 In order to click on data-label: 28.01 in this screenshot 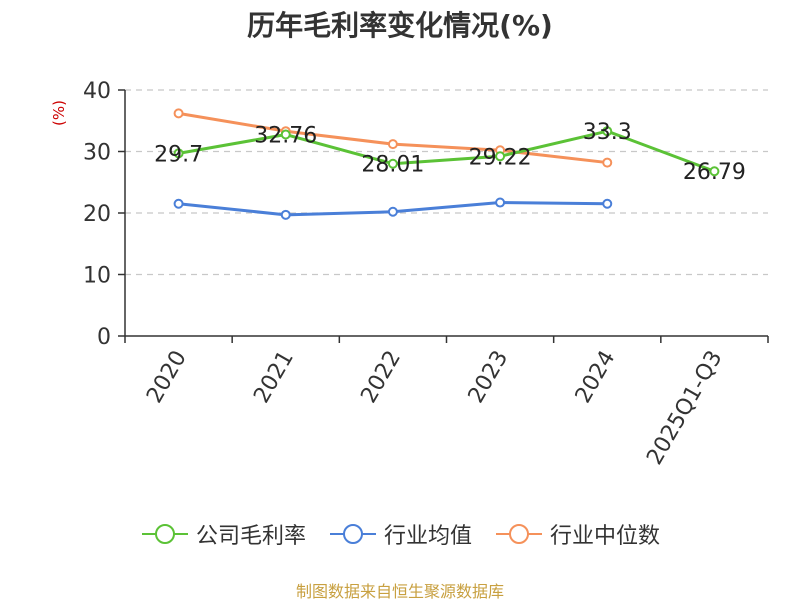, I will do `click(392, 165)`.